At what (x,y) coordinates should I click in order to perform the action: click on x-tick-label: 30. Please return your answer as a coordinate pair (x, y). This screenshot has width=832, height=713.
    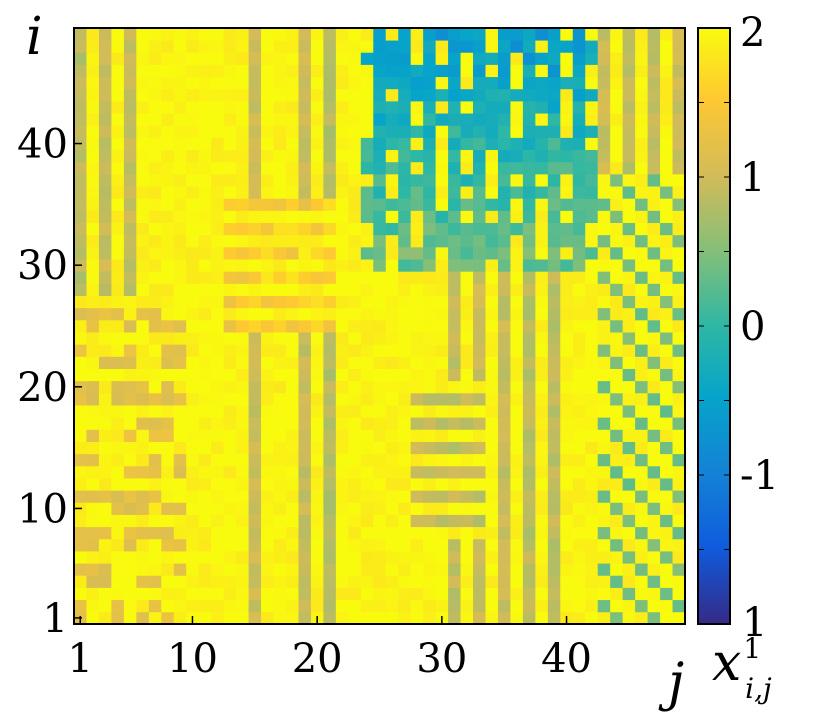
    Looking at the image, I should click on (441, 659).